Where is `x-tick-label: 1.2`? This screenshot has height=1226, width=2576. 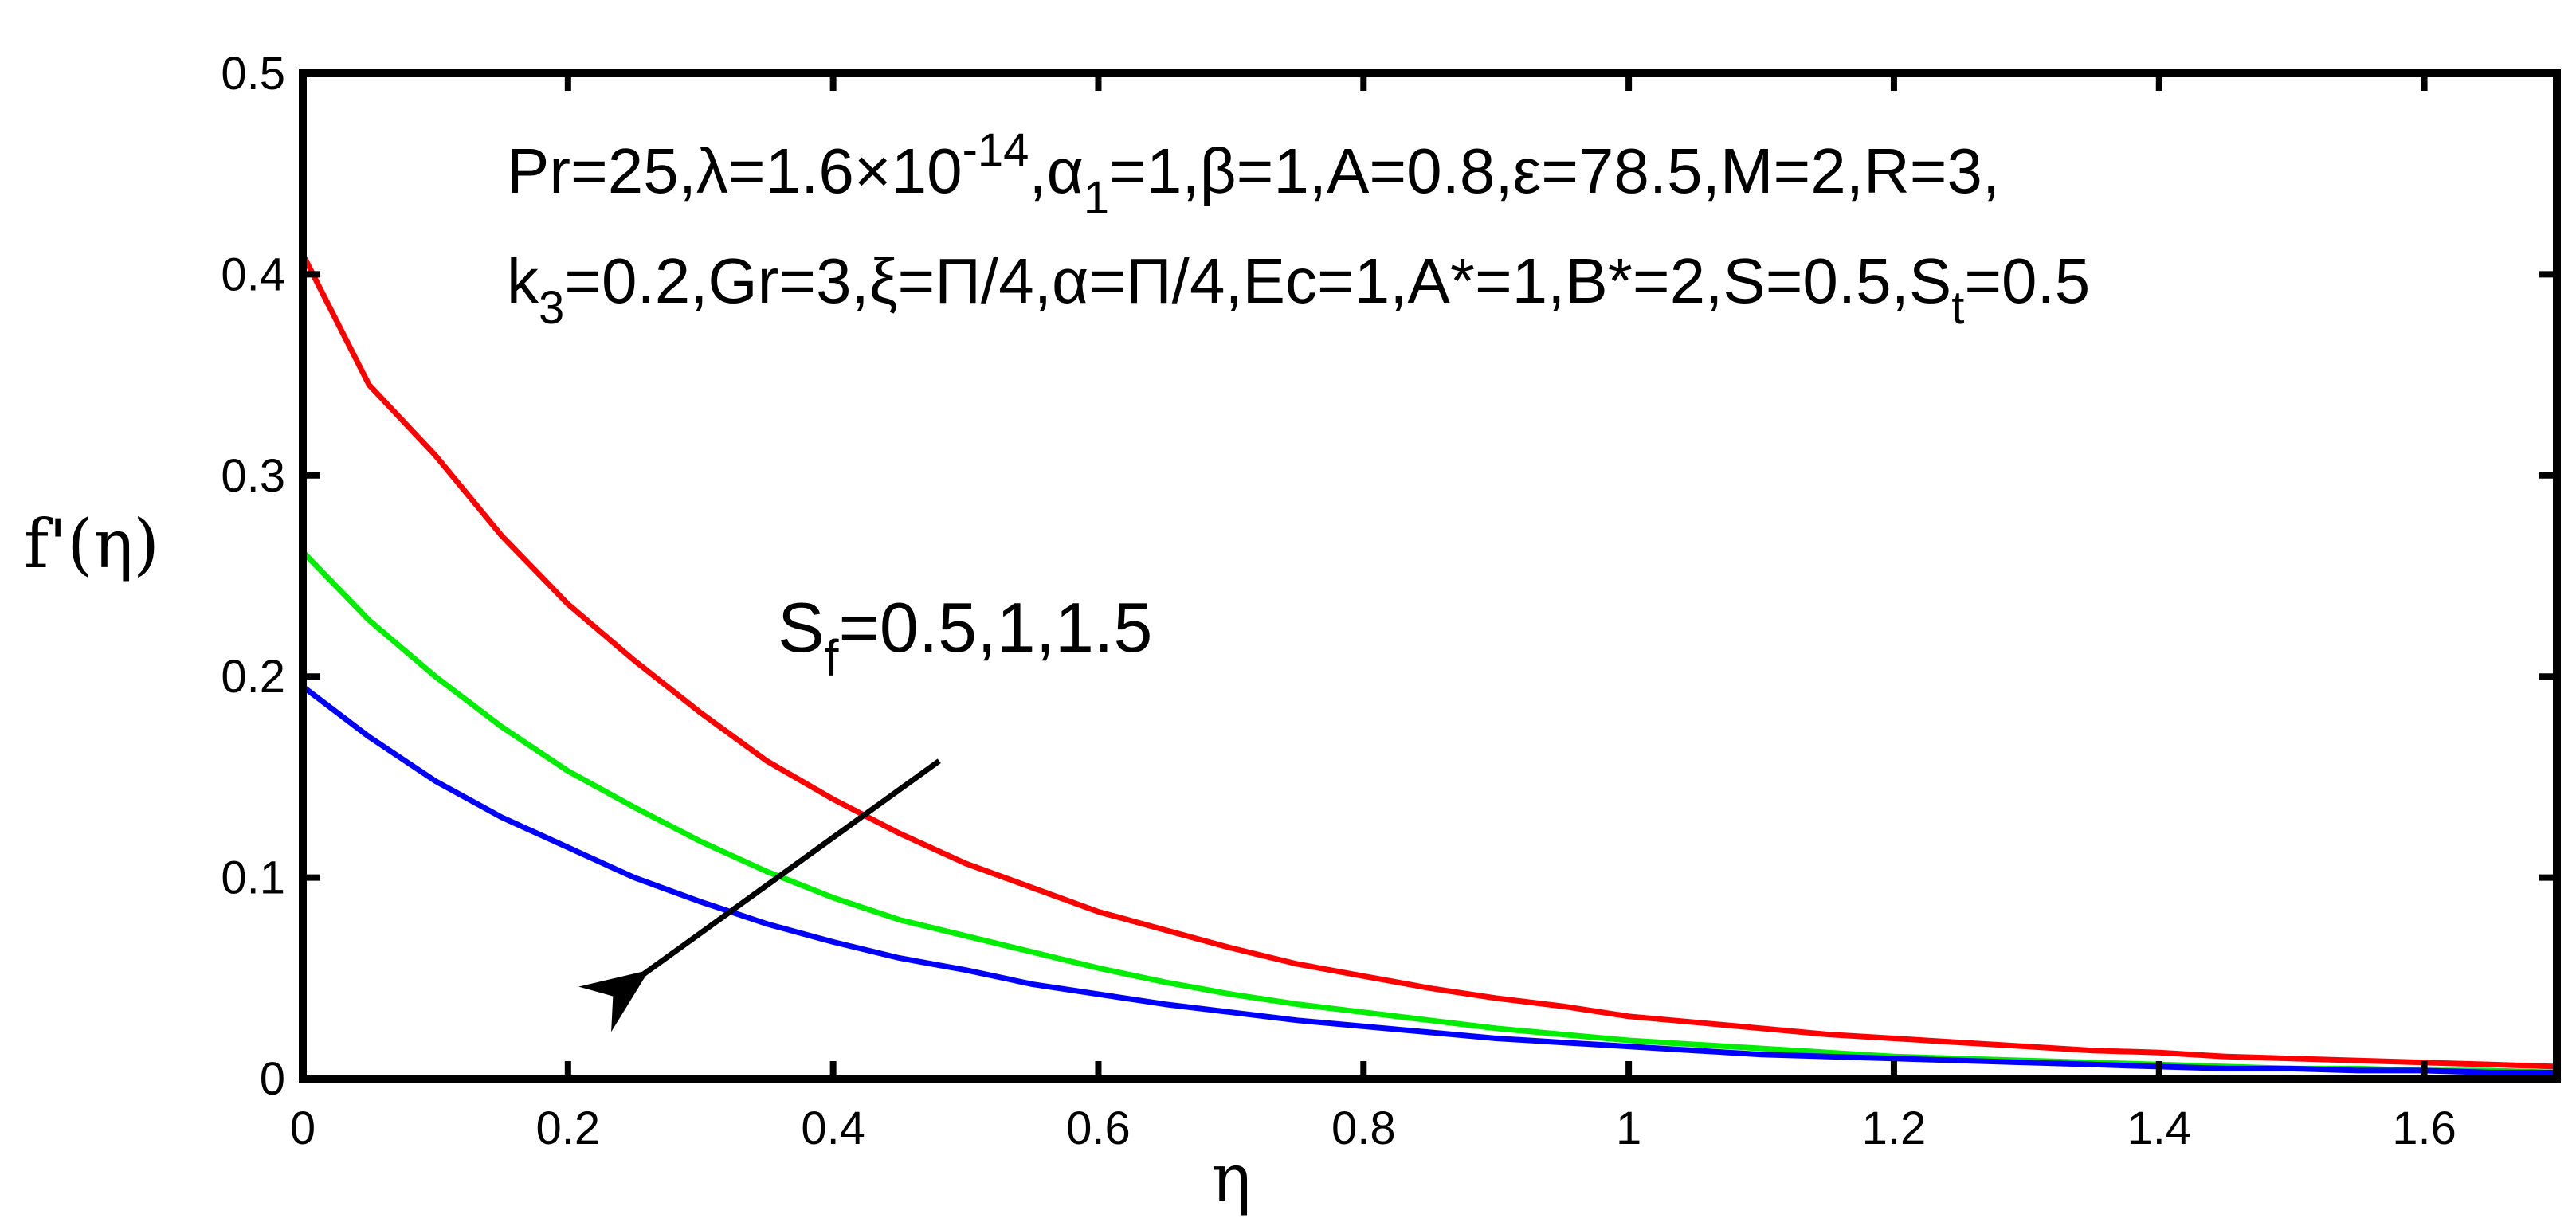 x-tick-label: 1.2 is located at coordinates (1895, 1128).